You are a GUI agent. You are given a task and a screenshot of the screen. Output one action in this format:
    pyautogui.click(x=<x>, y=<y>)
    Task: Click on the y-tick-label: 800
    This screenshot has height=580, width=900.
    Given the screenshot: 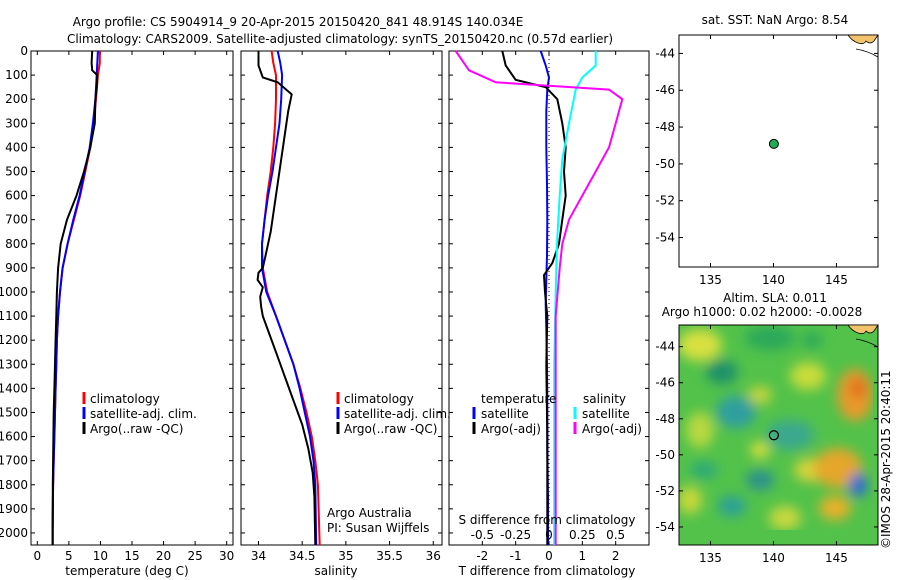 What is the action you would take?
    pyautogui.click(x=16, y=244)
    